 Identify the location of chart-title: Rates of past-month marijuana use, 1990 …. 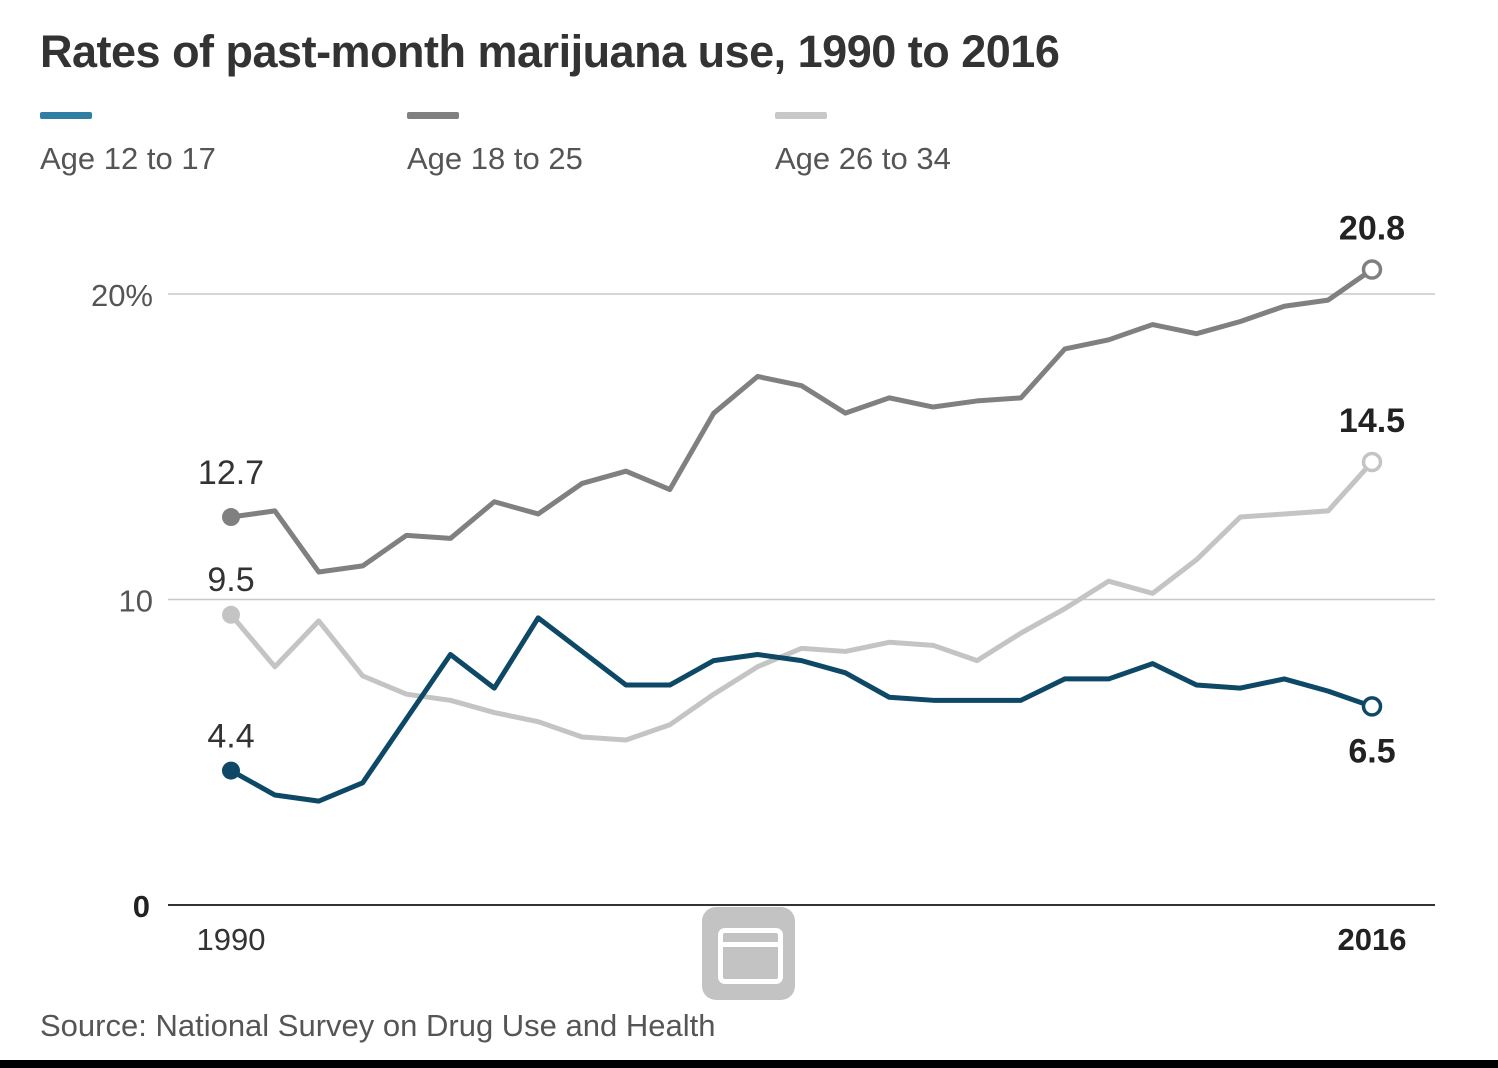
(550, 51).